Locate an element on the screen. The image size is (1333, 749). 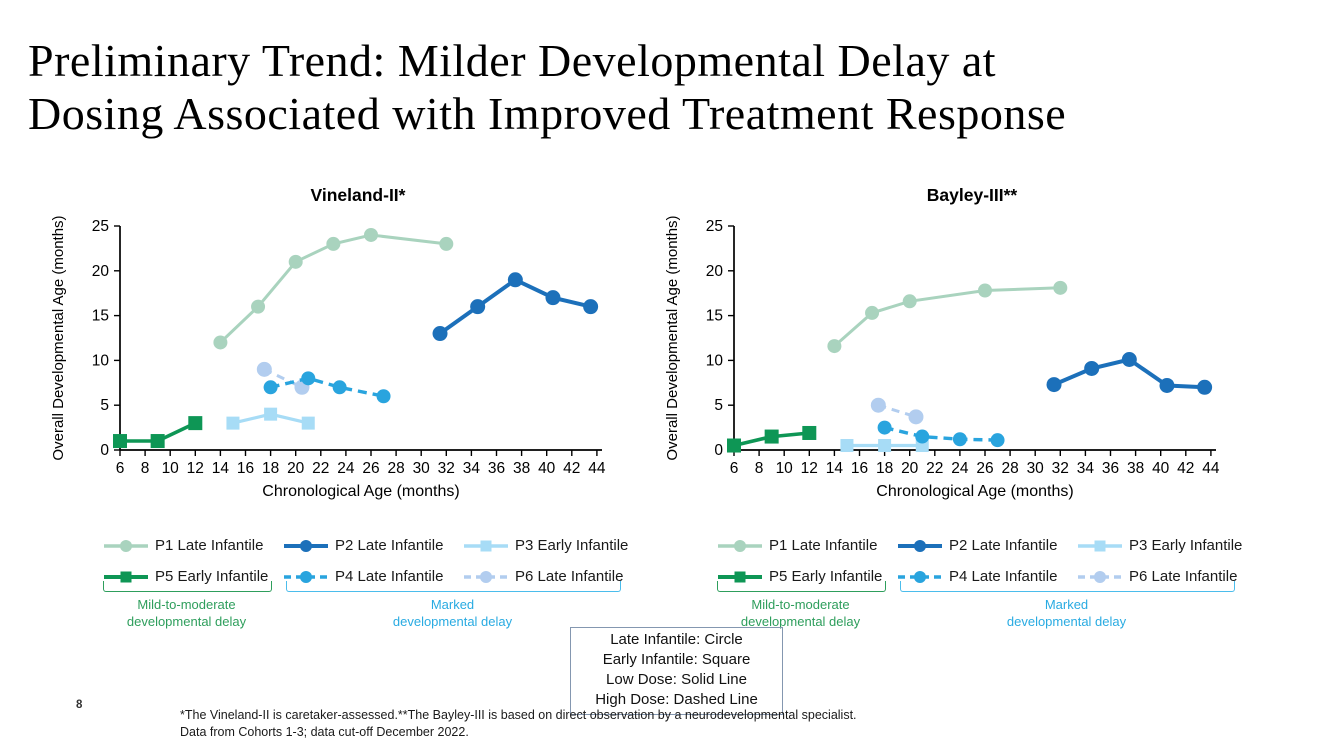
legend-swatch-p3 is located at coordinates (1100, 545).